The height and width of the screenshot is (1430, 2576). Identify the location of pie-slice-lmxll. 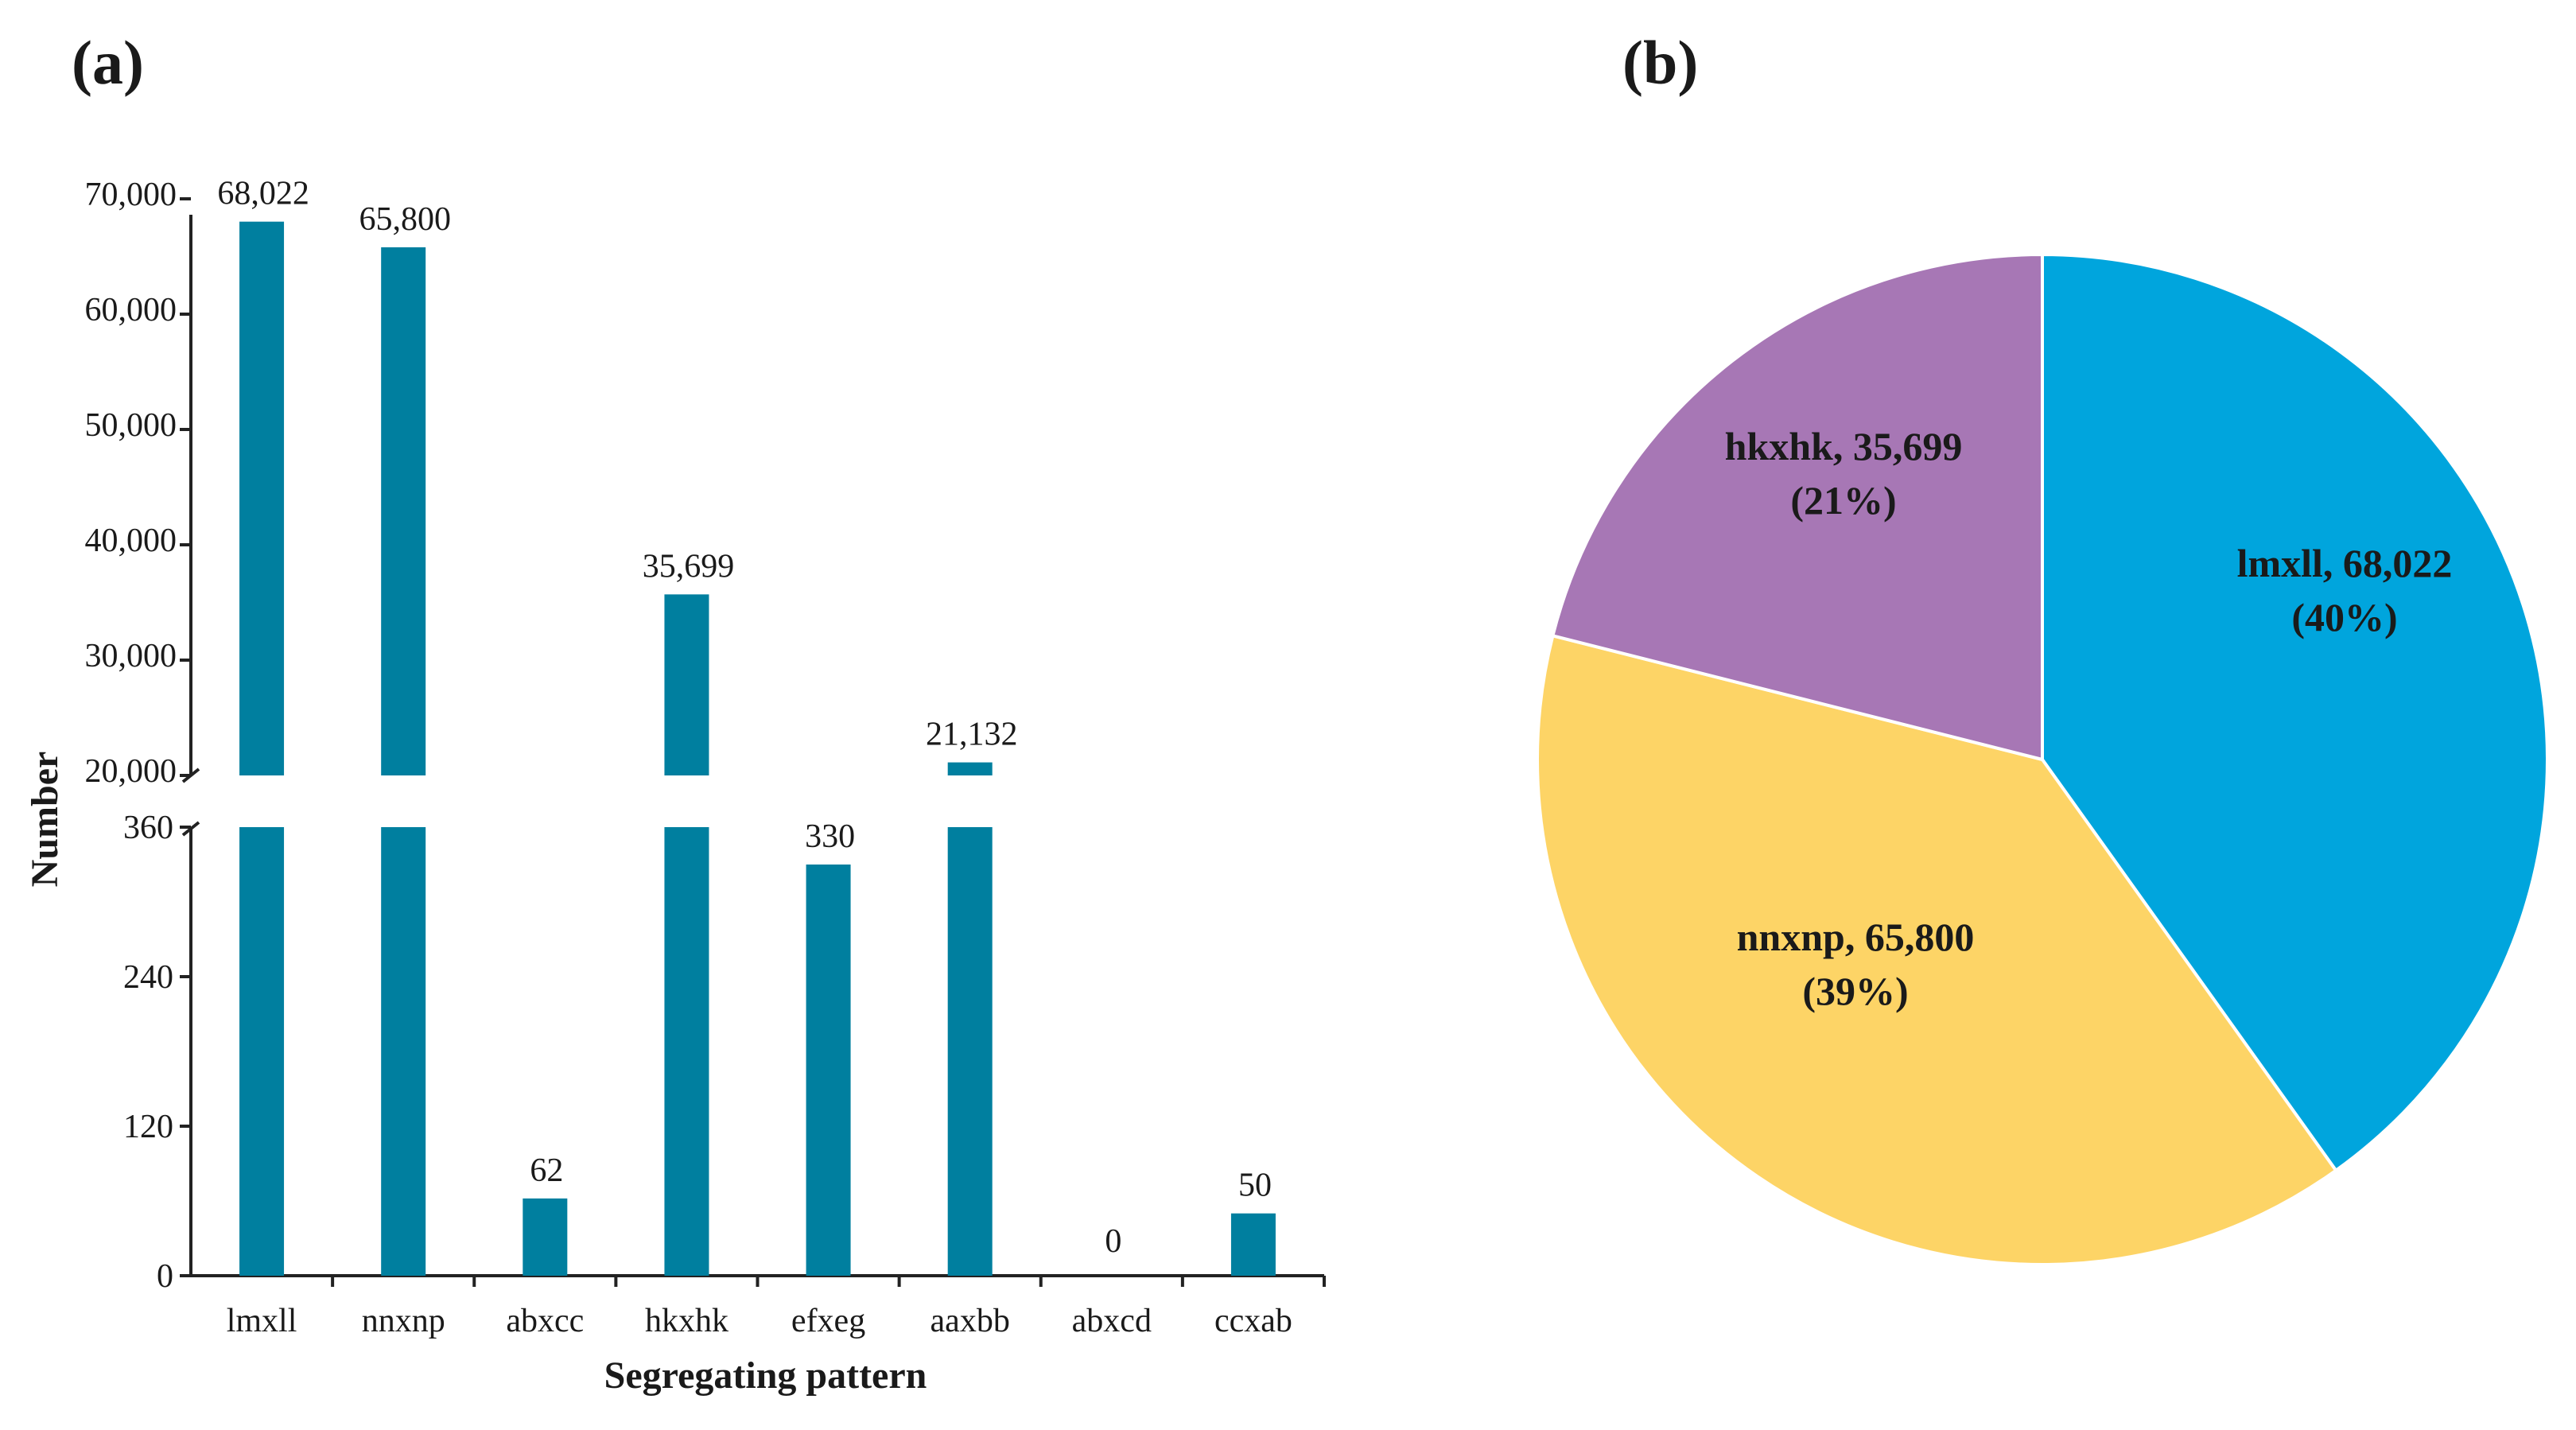
(2295, 713).